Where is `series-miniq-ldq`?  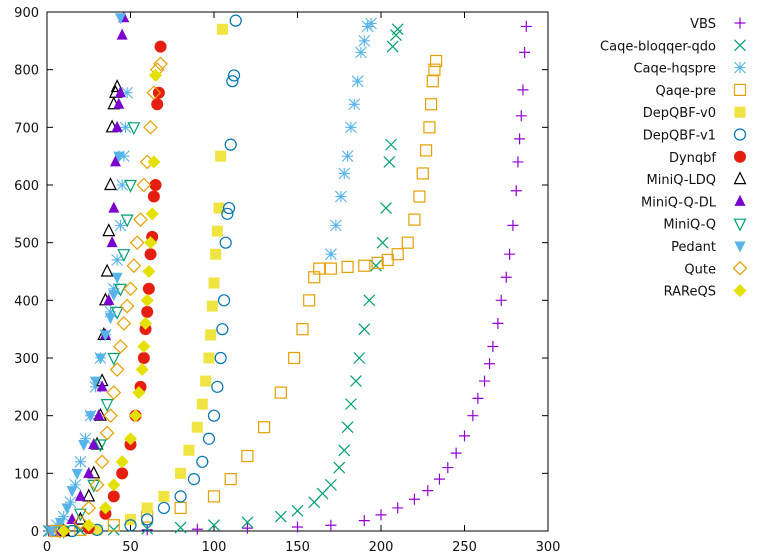 series-miniq-ldq is located at coordinates (90, 308).